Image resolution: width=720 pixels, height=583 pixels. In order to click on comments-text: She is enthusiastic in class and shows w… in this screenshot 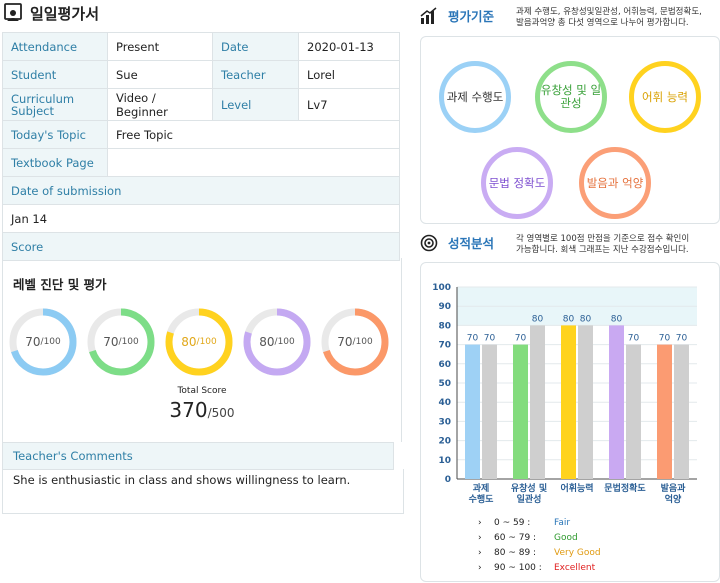, I will do `click(203, 491)`.